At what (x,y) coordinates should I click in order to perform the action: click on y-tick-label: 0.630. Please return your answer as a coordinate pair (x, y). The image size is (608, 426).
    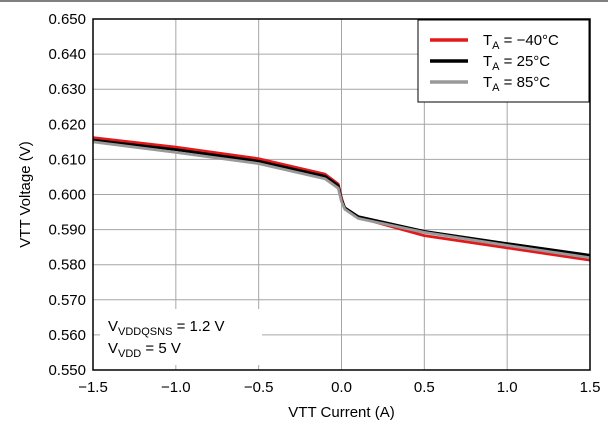
    Looking at the image, I should click on (67, 89).